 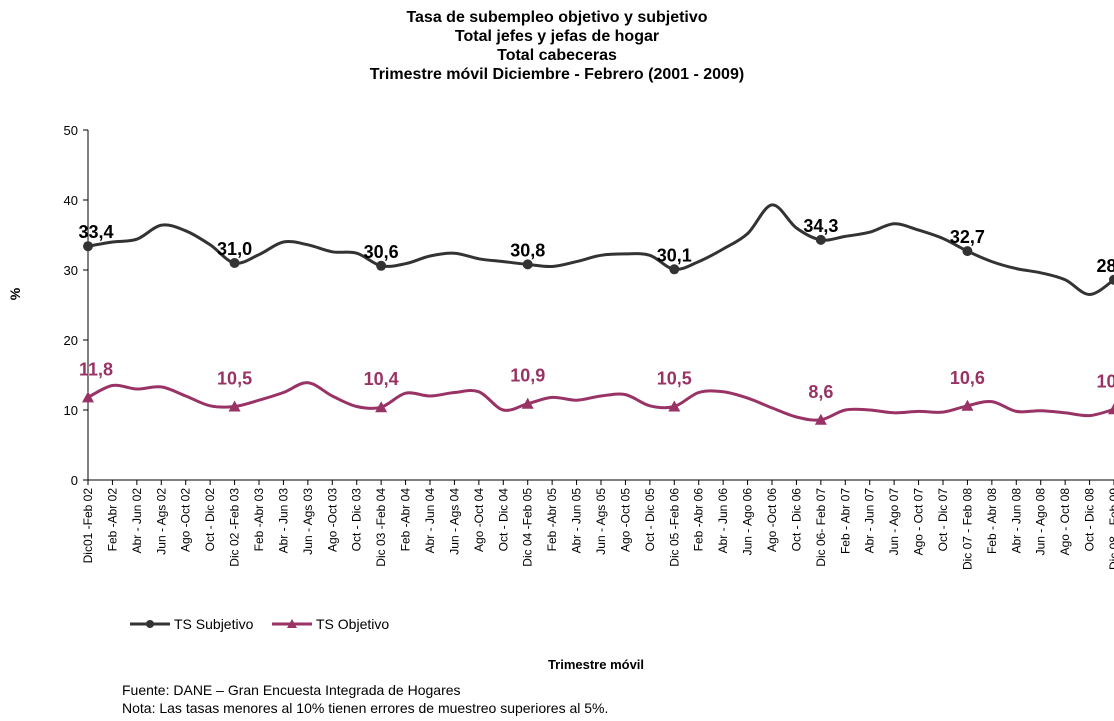 I want to click on x-tick-label: Jun - Ago 06, so click(x=748, y=522).